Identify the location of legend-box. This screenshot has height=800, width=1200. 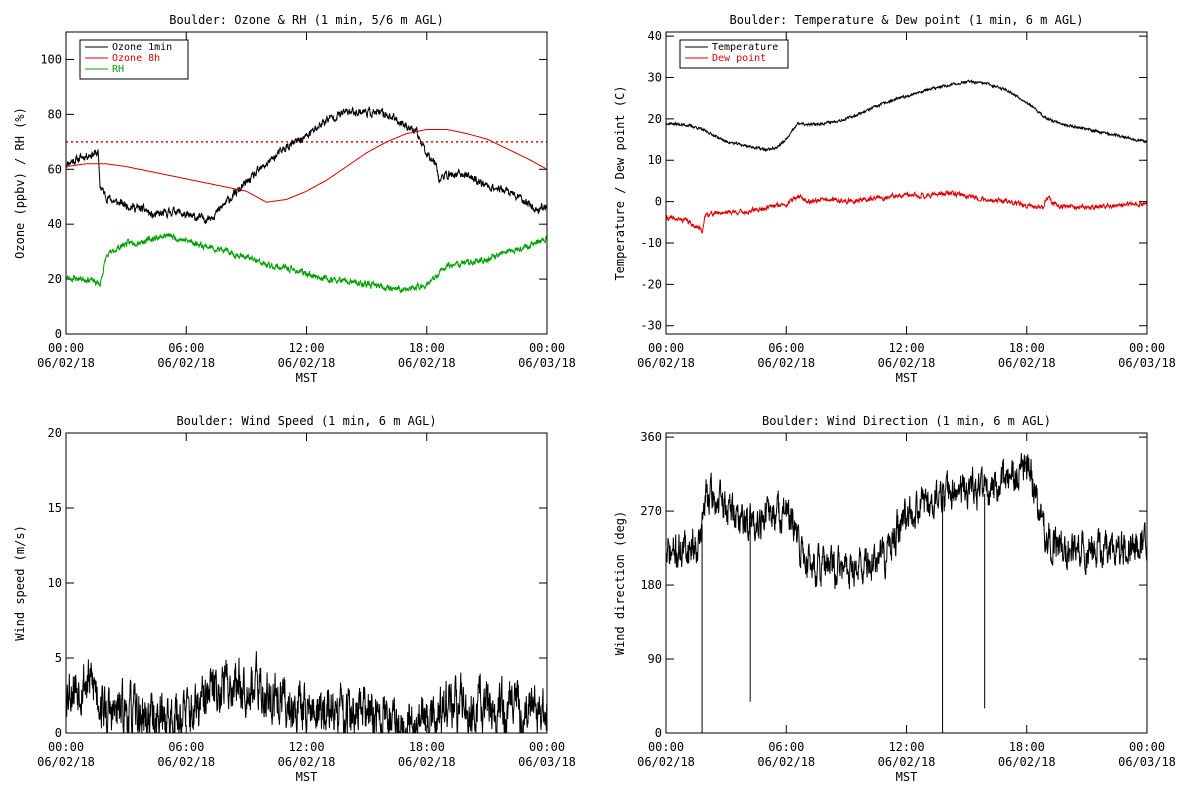
(734, 54).